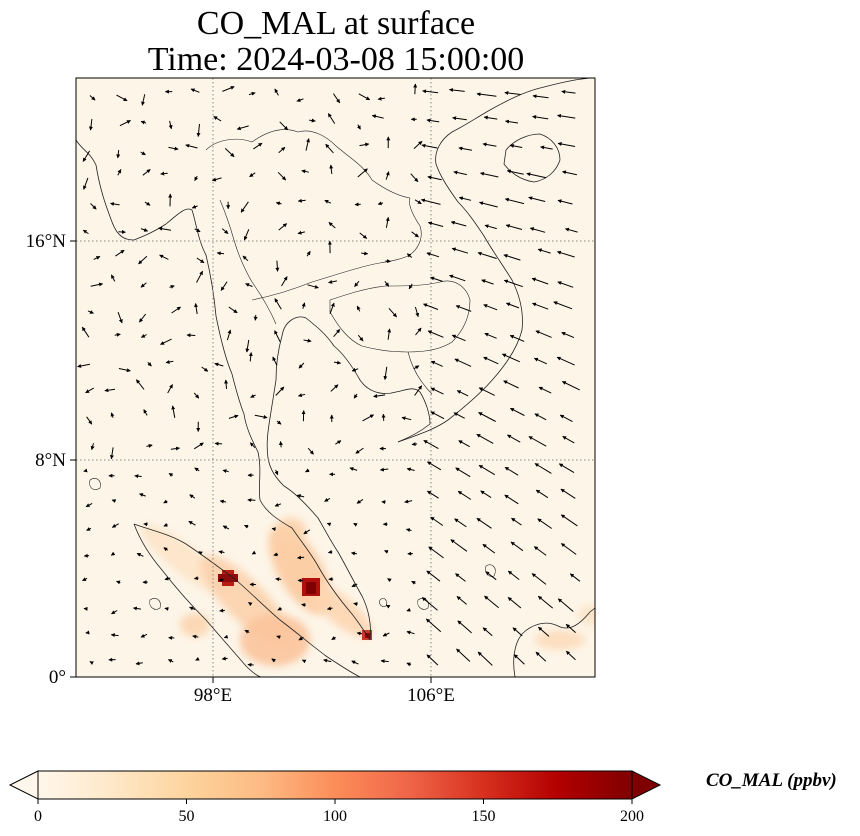 This screenshot has height=836, width=860. What do you see at coordinates (632, 816) in the screenshot?
I see `colorbar-tick-200: 200` at bounding box center [632, 816].